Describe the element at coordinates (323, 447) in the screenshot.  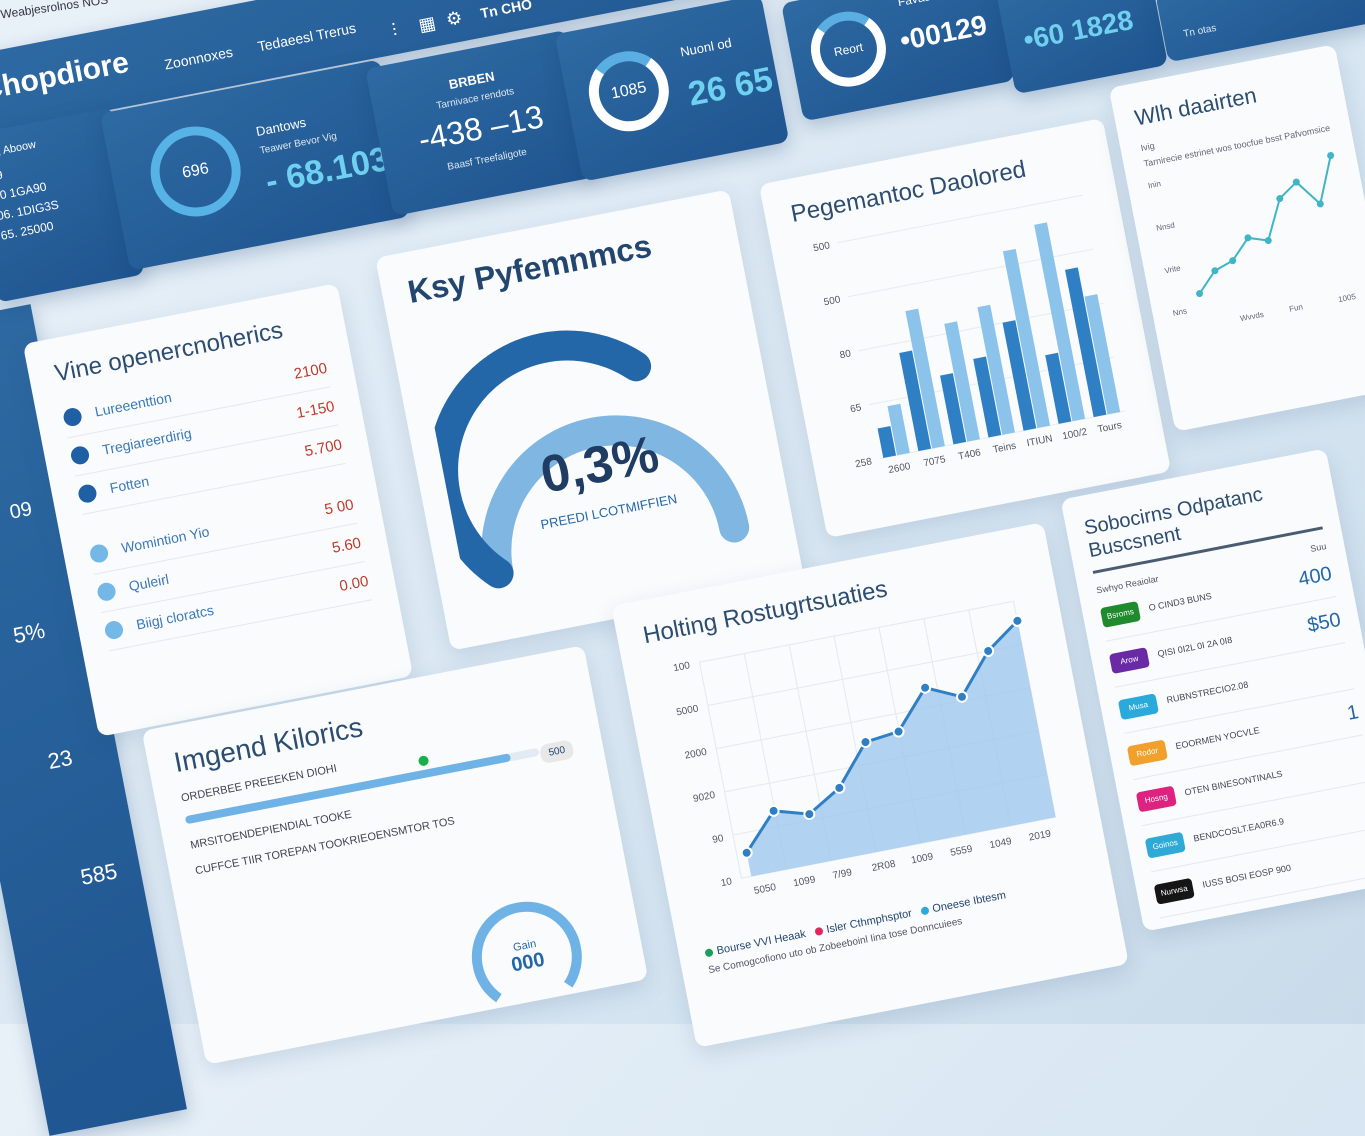
I see `list-item-value: 5.700` at that location.